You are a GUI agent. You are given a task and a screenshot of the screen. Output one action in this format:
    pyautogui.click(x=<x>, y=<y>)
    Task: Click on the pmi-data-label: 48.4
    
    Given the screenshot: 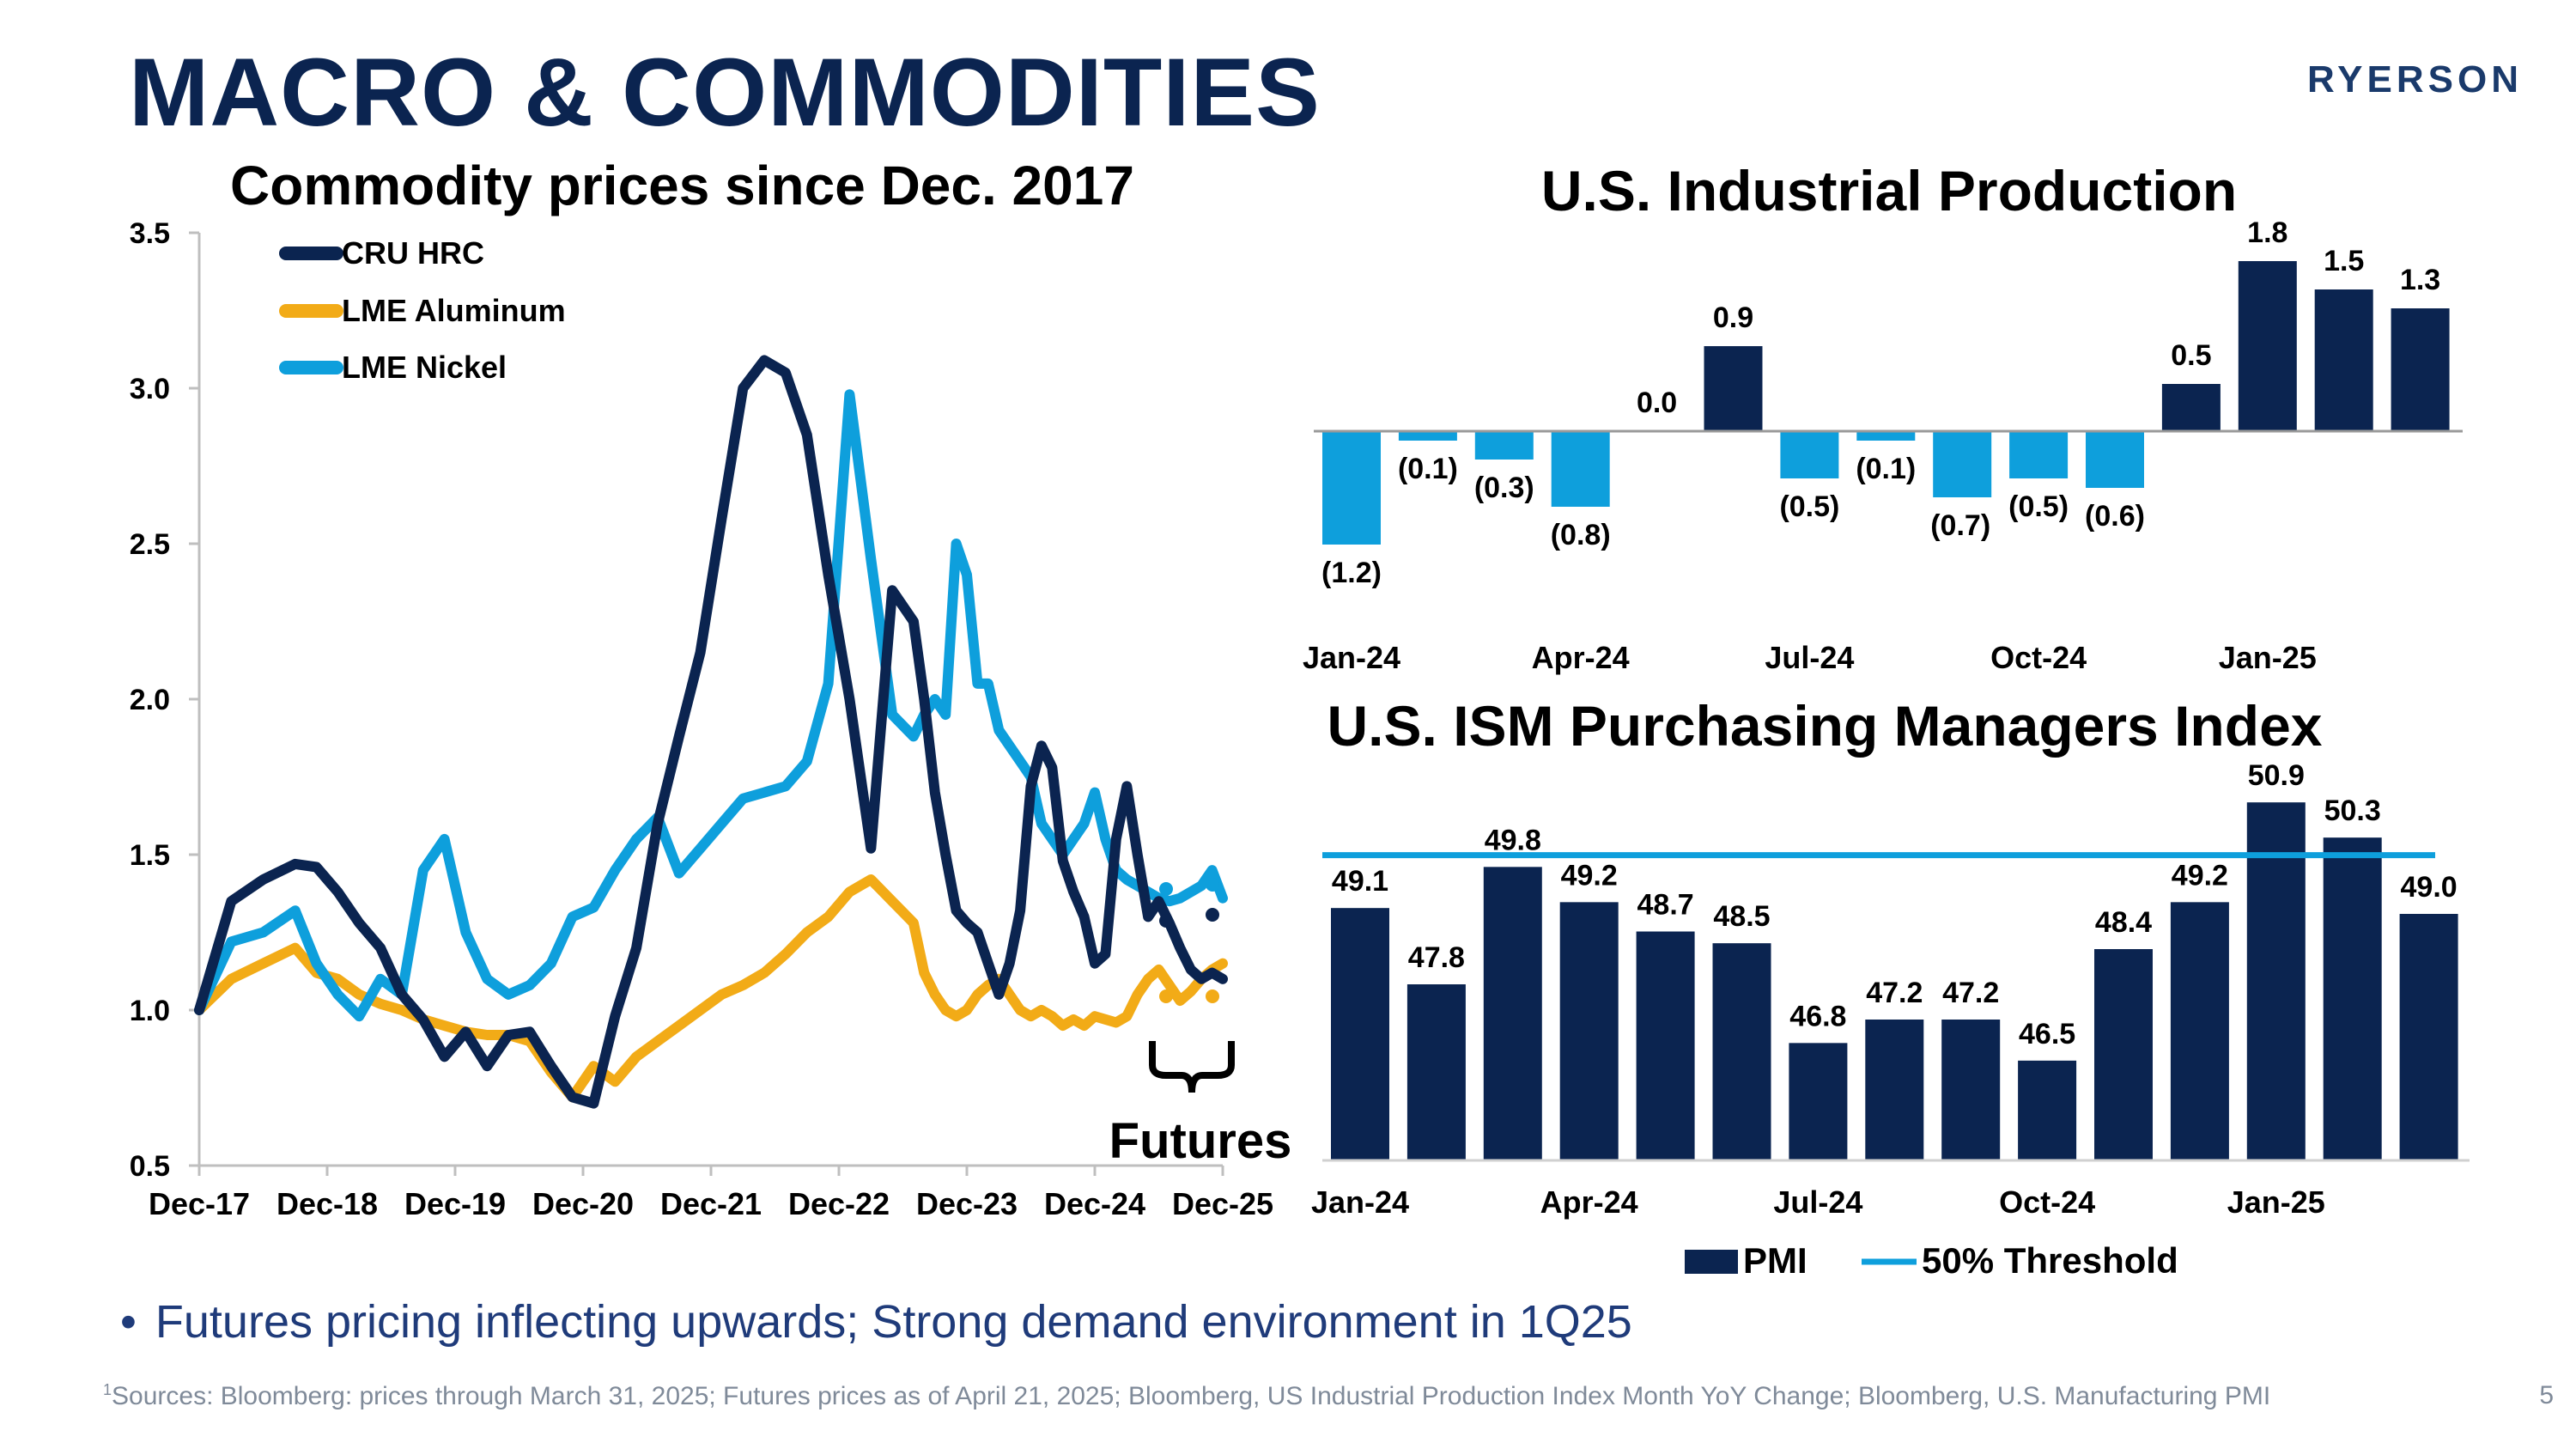 What is the action you would take?
    pyautogui.click(x=2123, y=922)
    